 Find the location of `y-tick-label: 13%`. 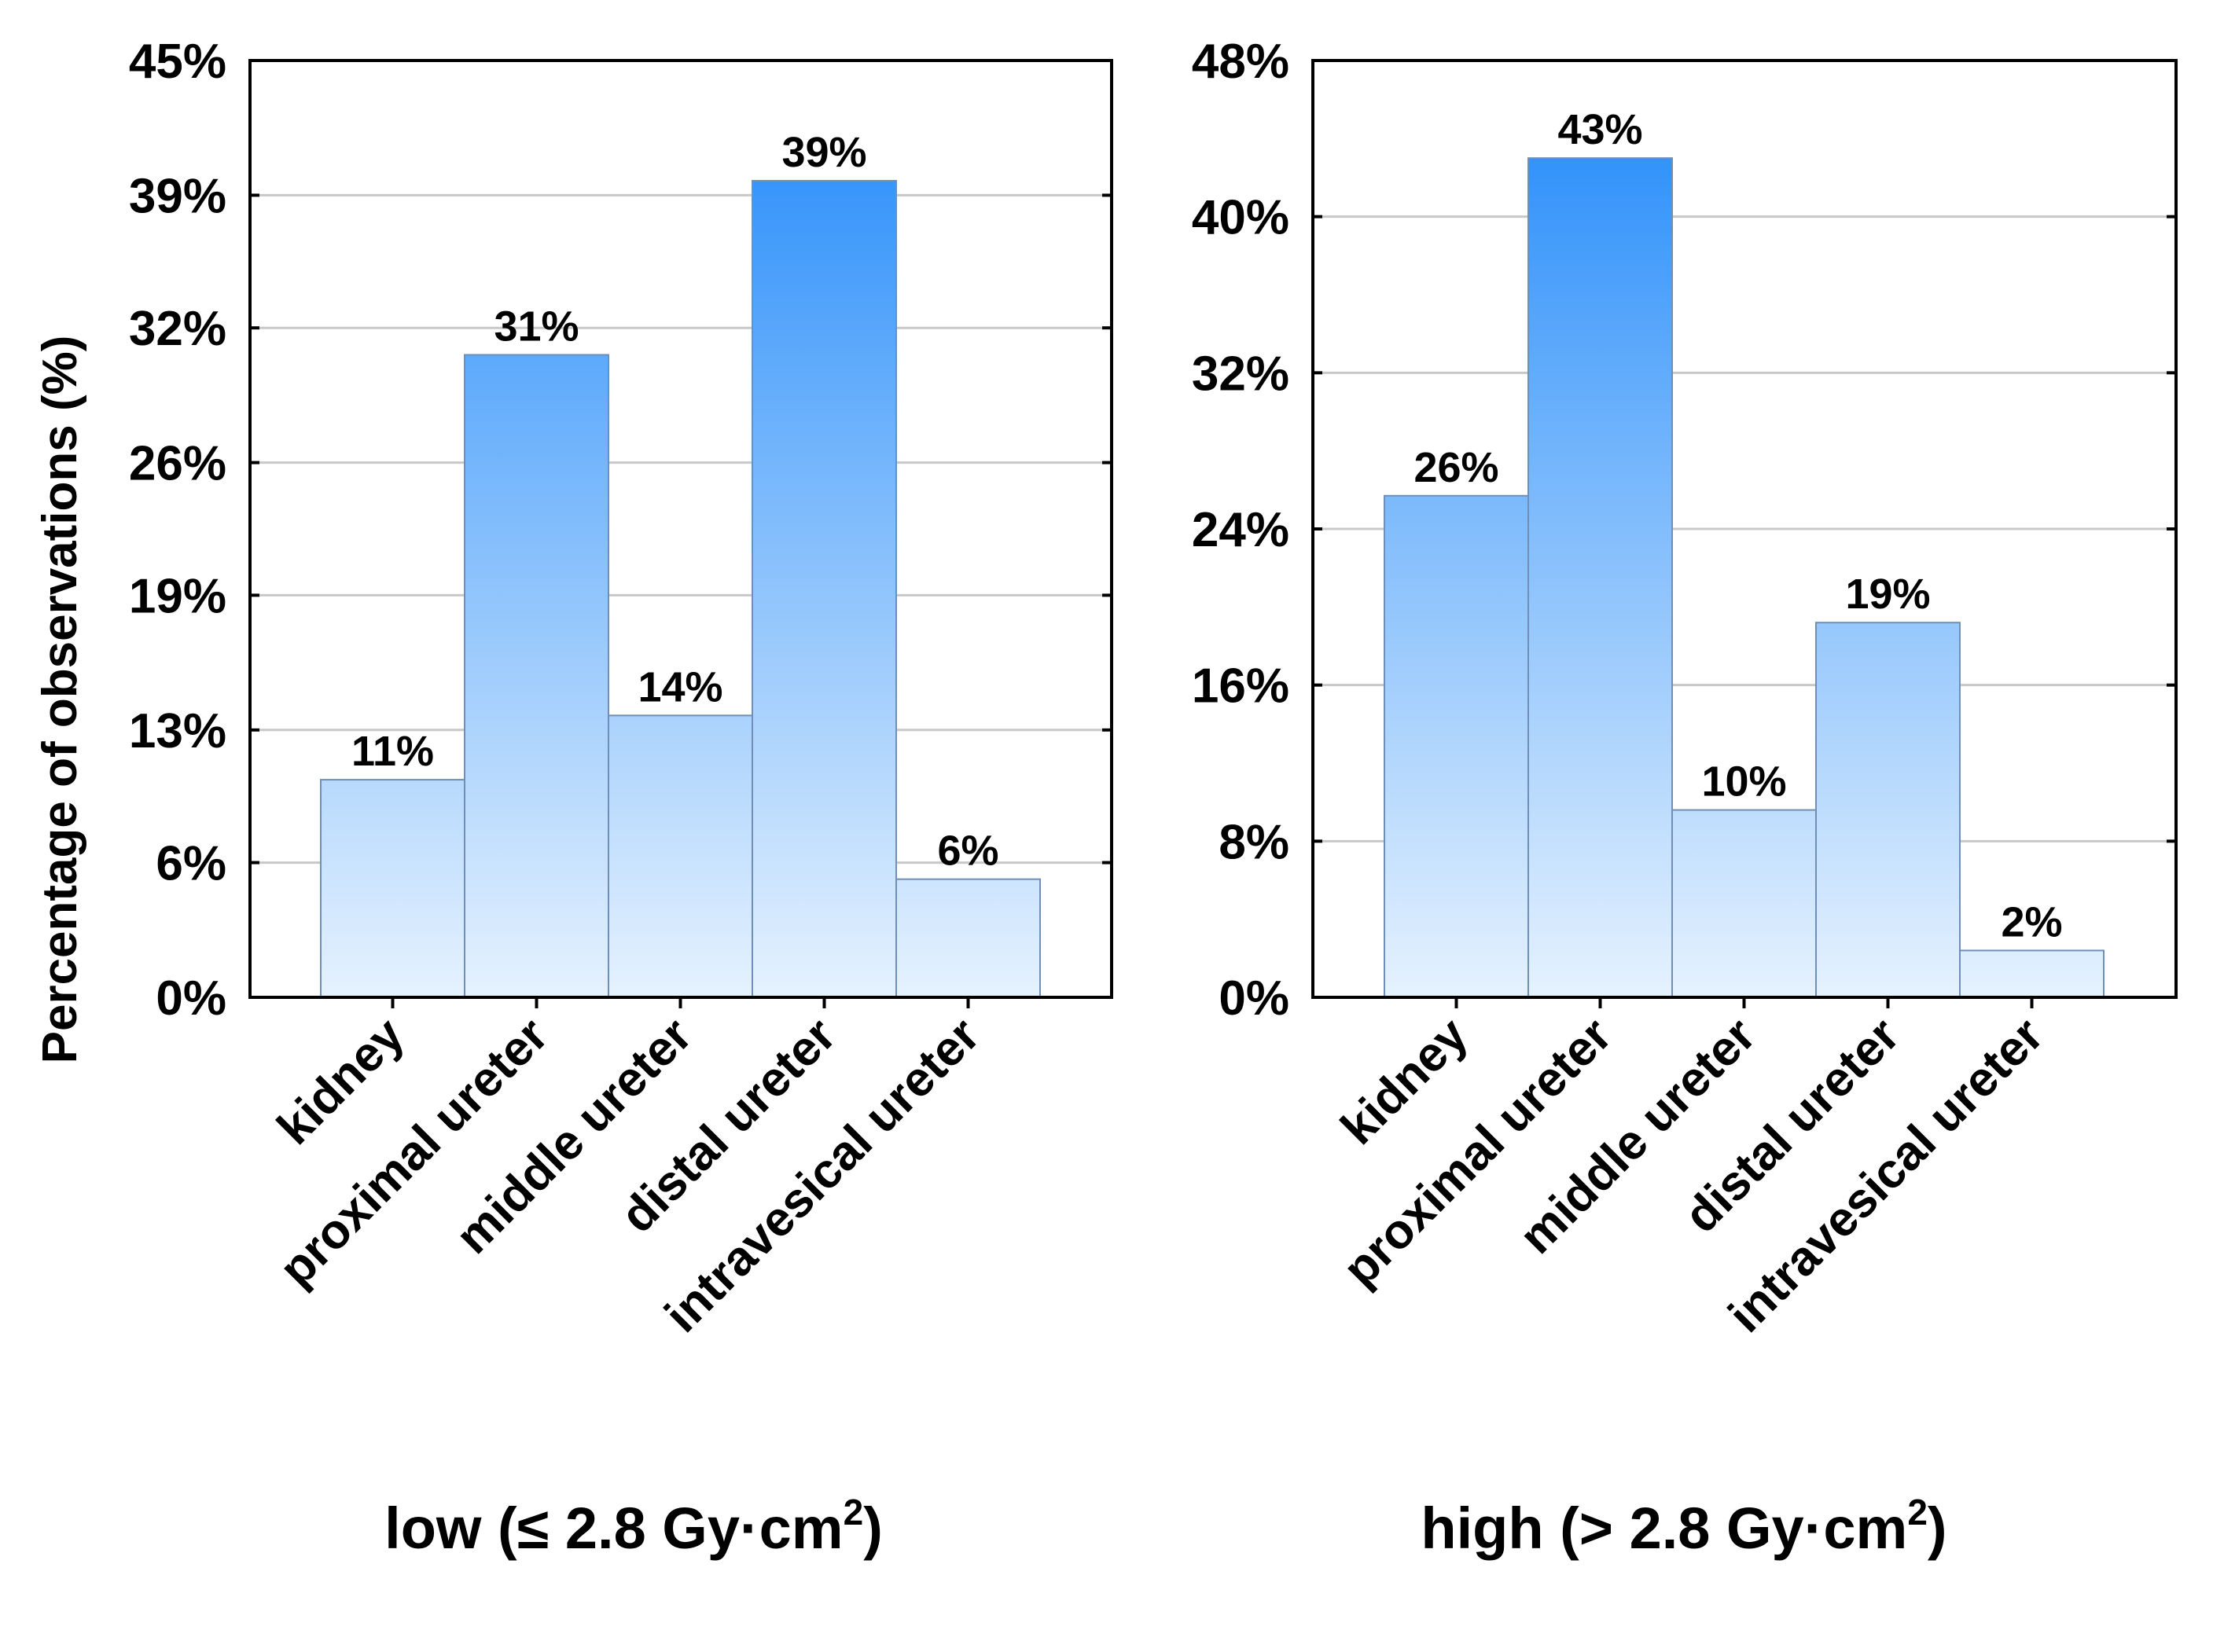

y-tick-label: 13% is located at coordinates (177, 731).